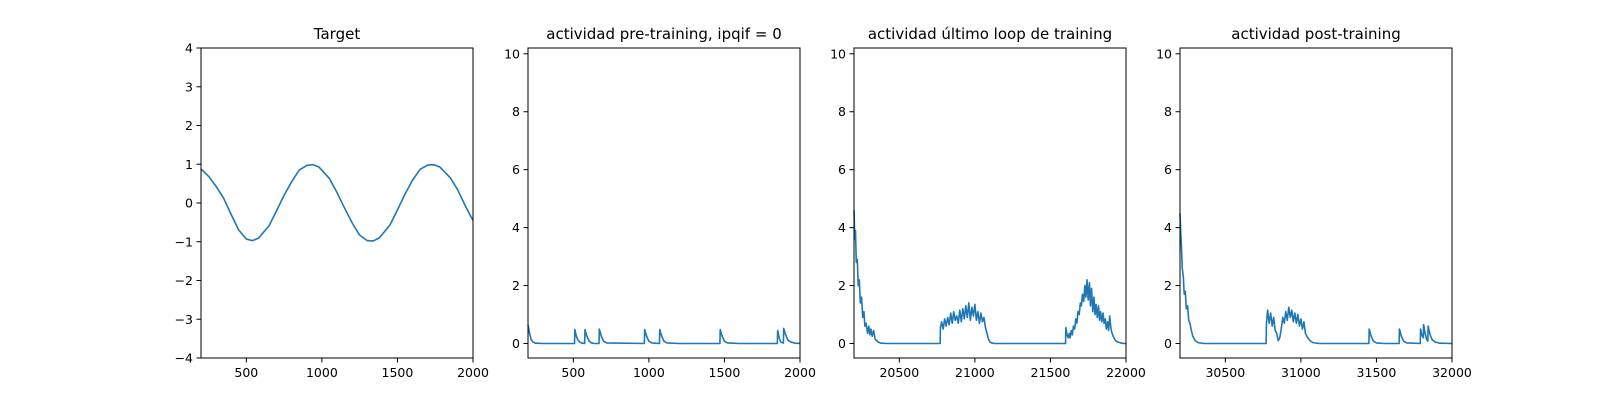 The width and height of the screenshot is (1600, 400). I want to click on subplot-title: Target, so click(337, 34).